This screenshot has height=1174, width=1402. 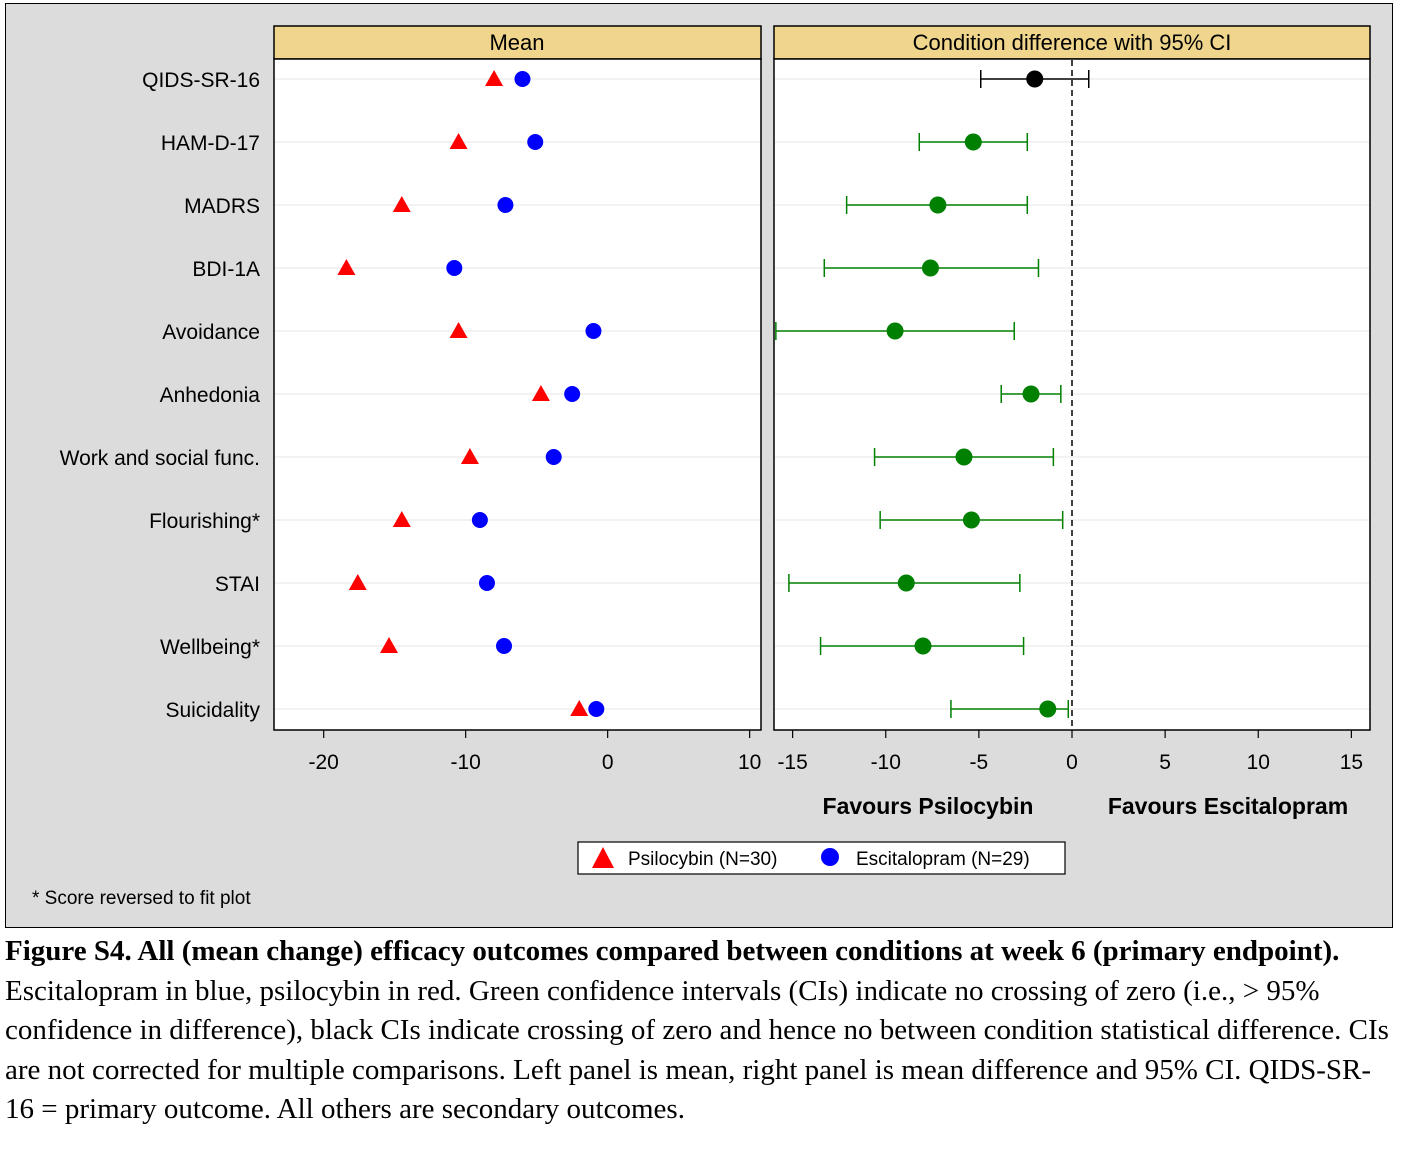 I want to click on footnote: * Score reversed to fit plot, so click(x=141, y=898).